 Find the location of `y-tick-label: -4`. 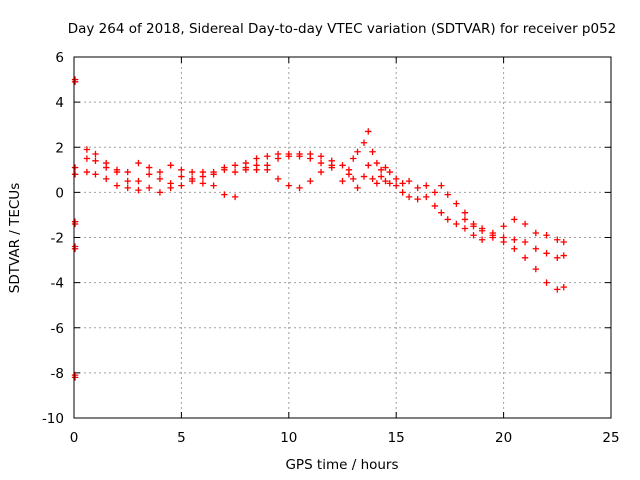

y-tick-label: -4 is located at coordinates (57, 284).